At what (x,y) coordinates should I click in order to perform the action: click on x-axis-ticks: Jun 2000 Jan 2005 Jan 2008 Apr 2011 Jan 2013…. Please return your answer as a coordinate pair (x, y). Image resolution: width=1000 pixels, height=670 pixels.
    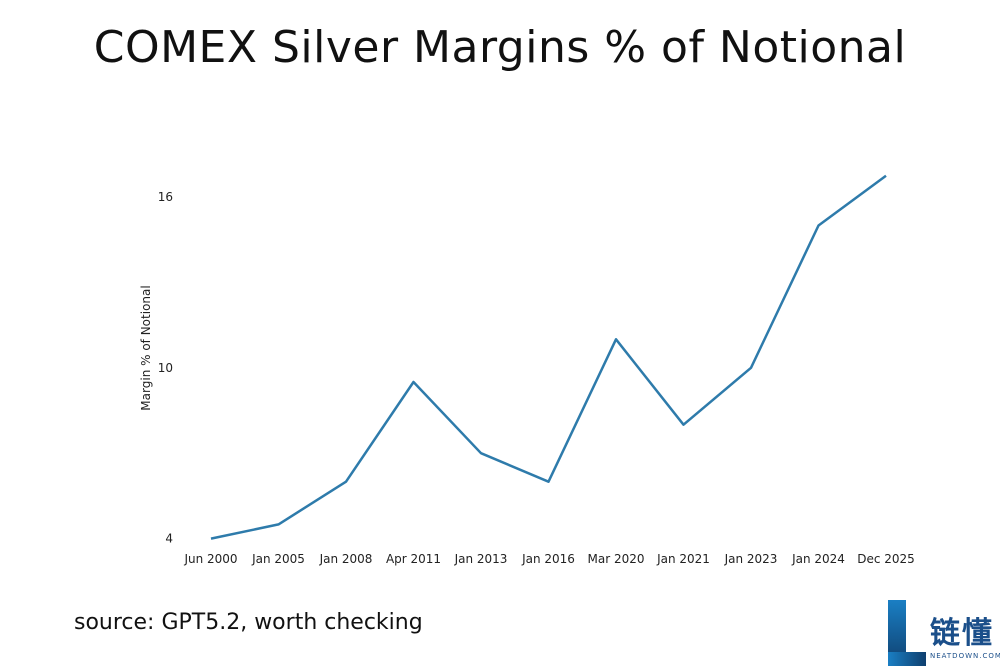
    Looking at the image, I should click on (548, 559).